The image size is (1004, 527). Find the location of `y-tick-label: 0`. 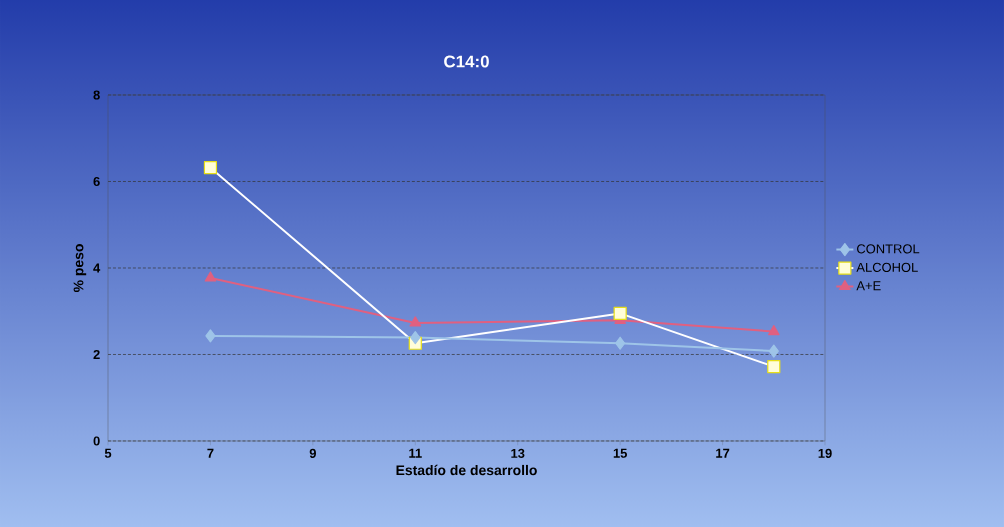

y-tick-label: 0 is located at coordinates (96, 441).